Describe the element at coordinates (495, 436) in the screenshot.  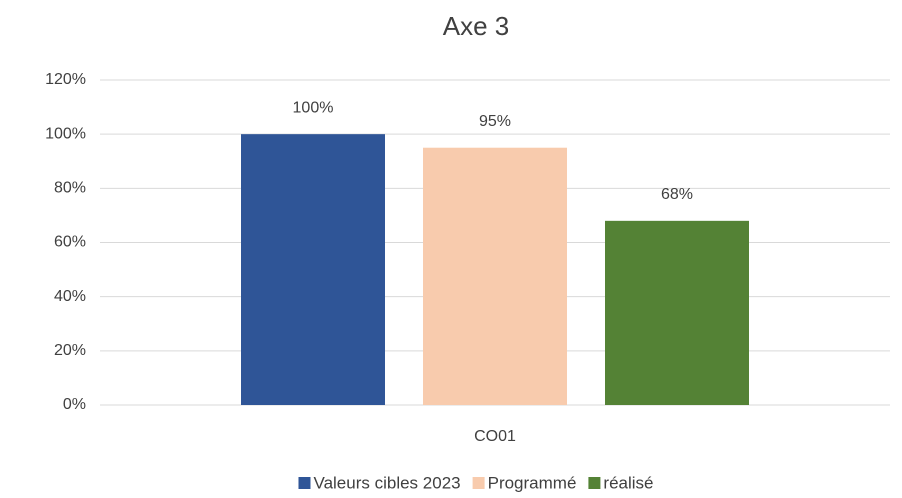
I see `x-tick-label: CO01` at that location.